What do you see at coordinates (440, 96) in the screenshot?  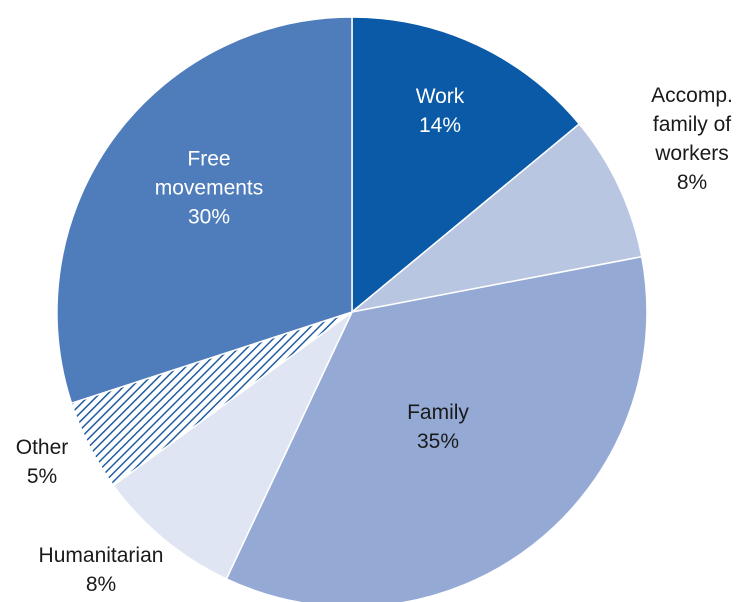 I see `pie-label-line: Work` at bounding box center [440, 96].